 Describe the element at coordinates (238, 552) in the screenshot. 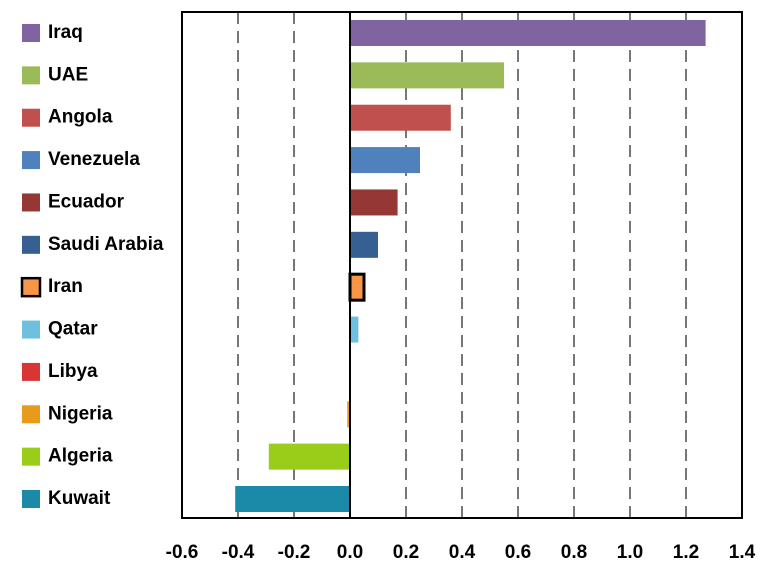

I see `x-tick-label: -0.4` at that location.